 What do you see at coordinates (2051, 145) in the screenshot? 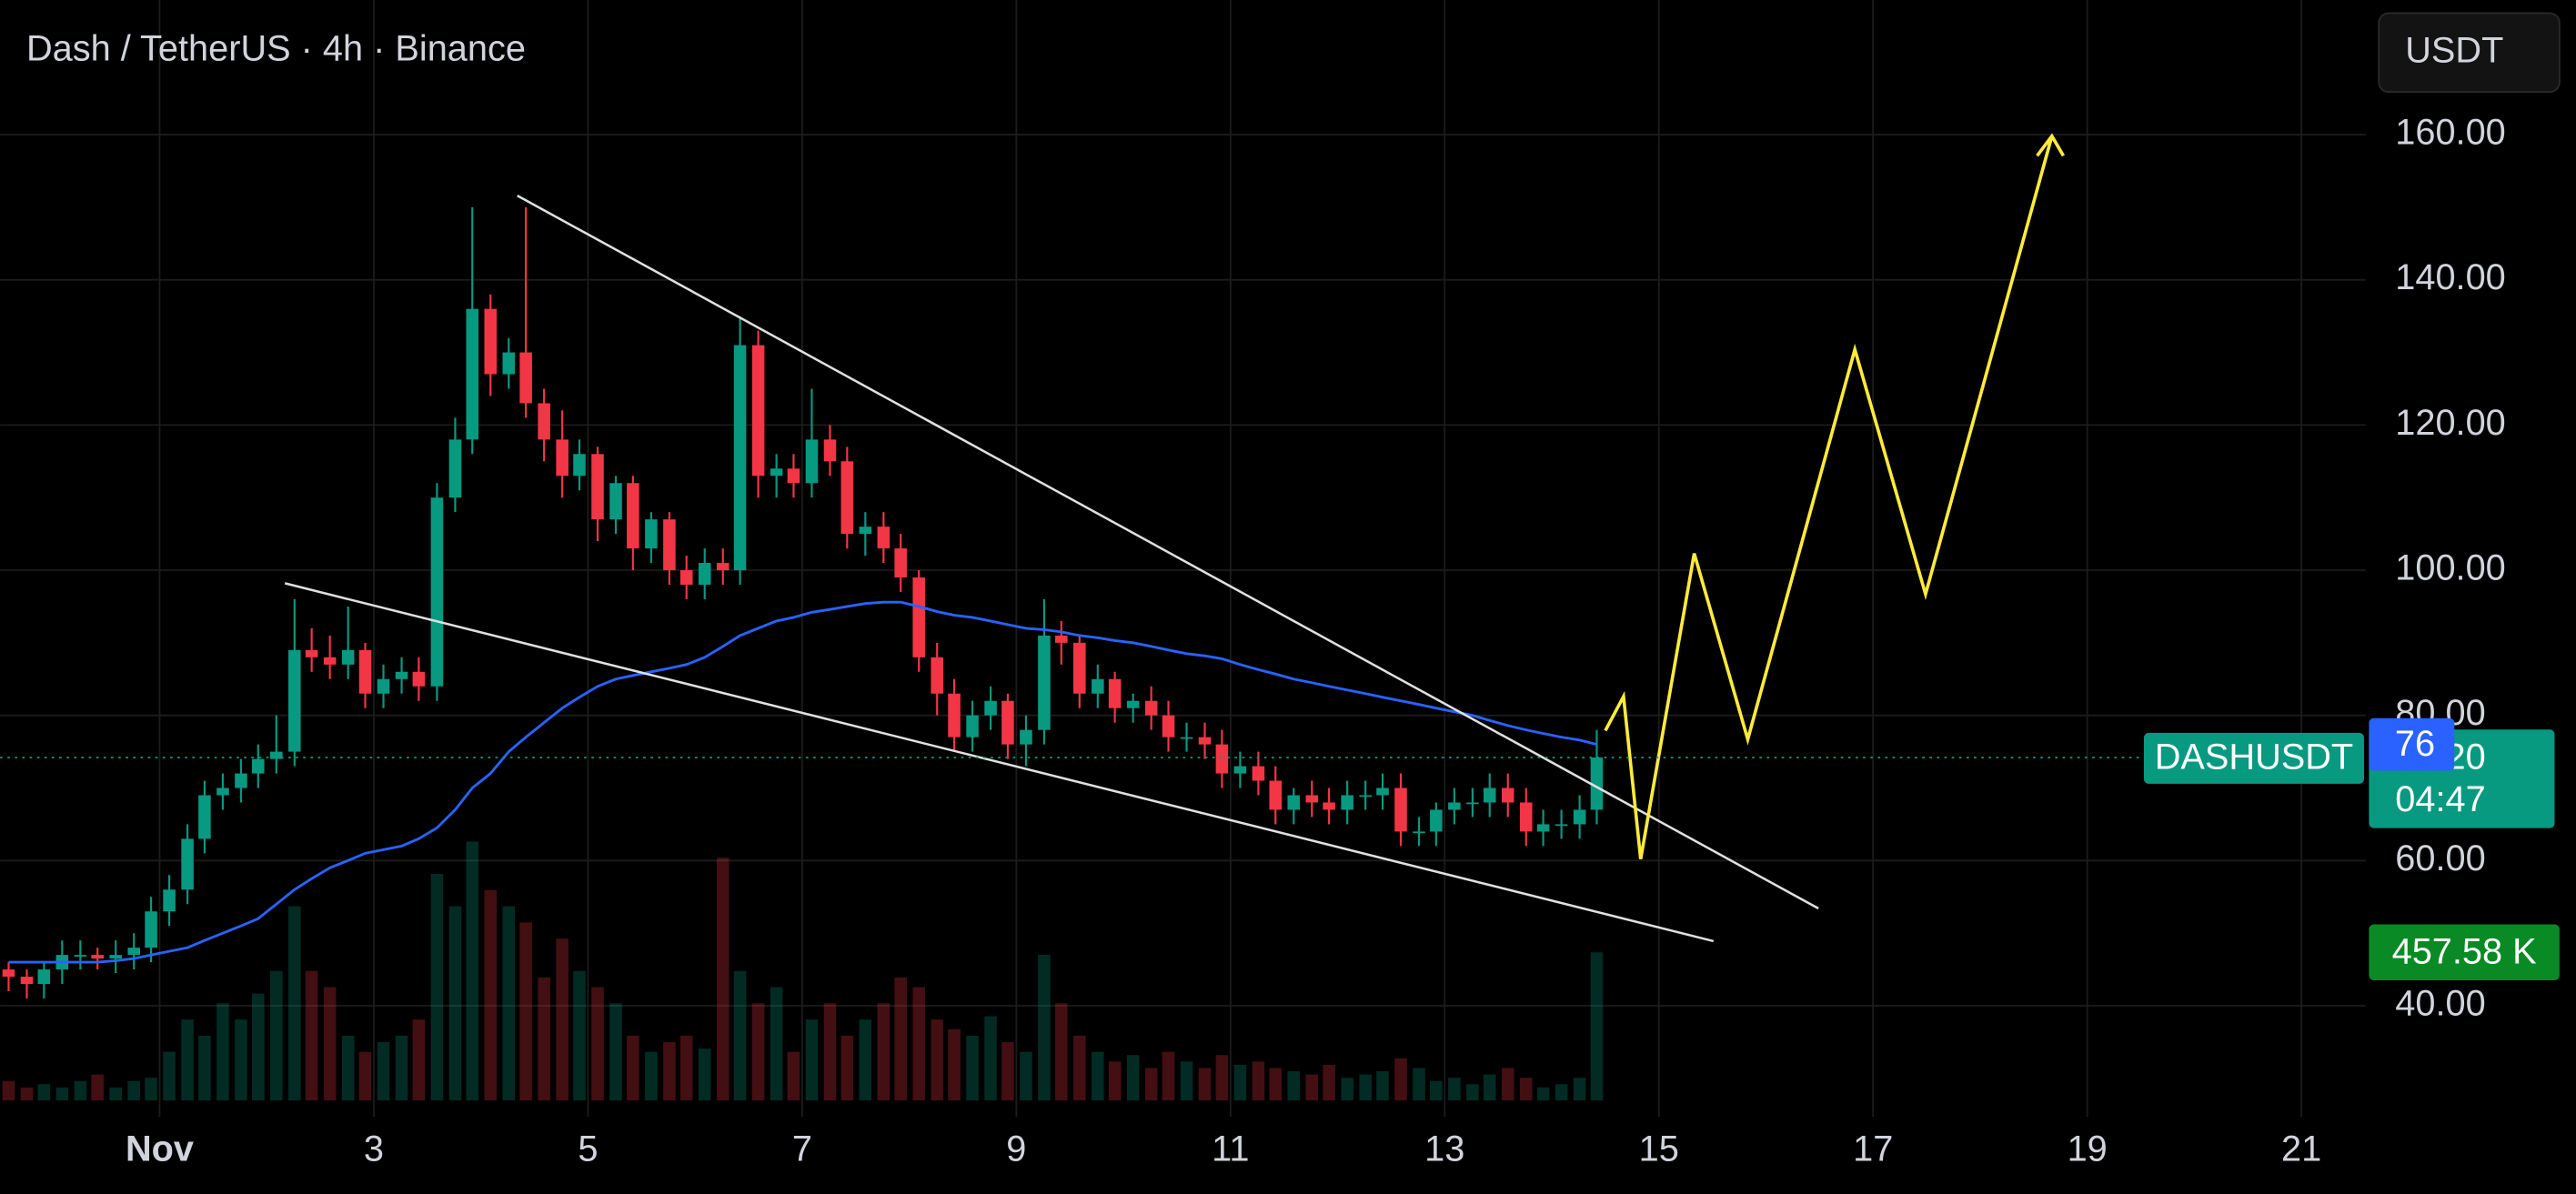
I see `projection-arrowhead` at bounding box center [2051, 145].